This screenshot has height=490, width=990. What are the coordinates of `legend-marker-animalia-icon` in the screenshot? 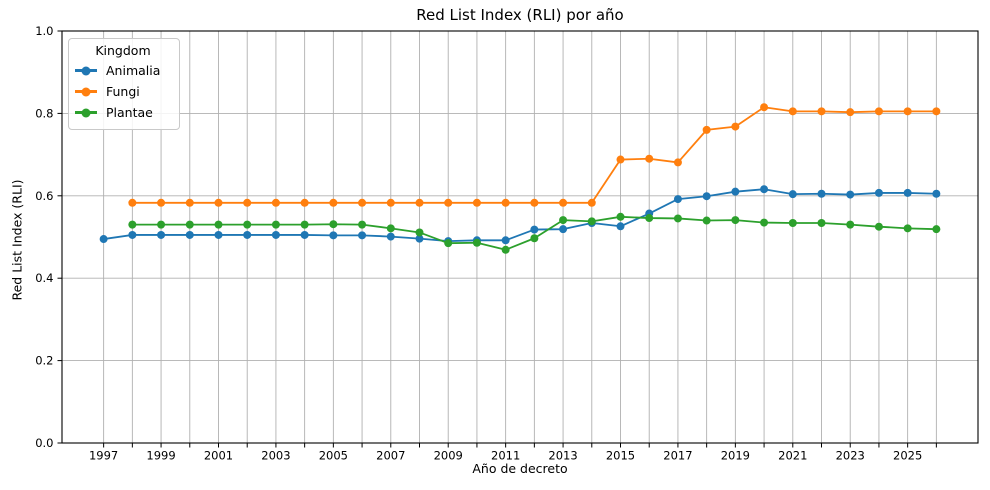 It's located at (86, 71).